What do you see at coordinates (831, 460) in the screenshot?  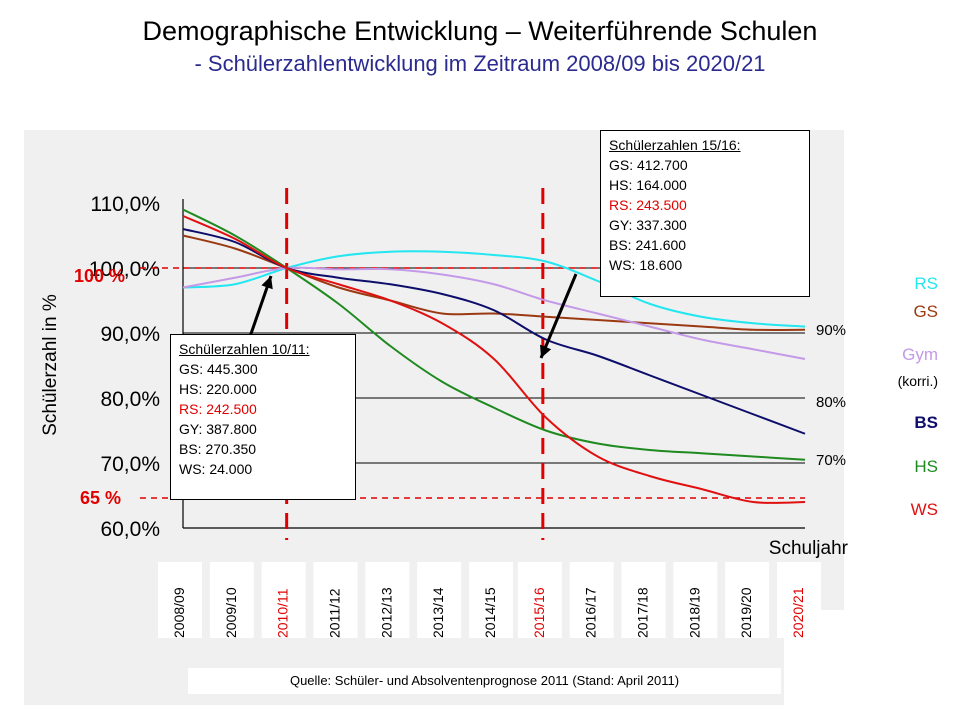 I see `right-percent-70: 70%` at bounding box center [831, 460].